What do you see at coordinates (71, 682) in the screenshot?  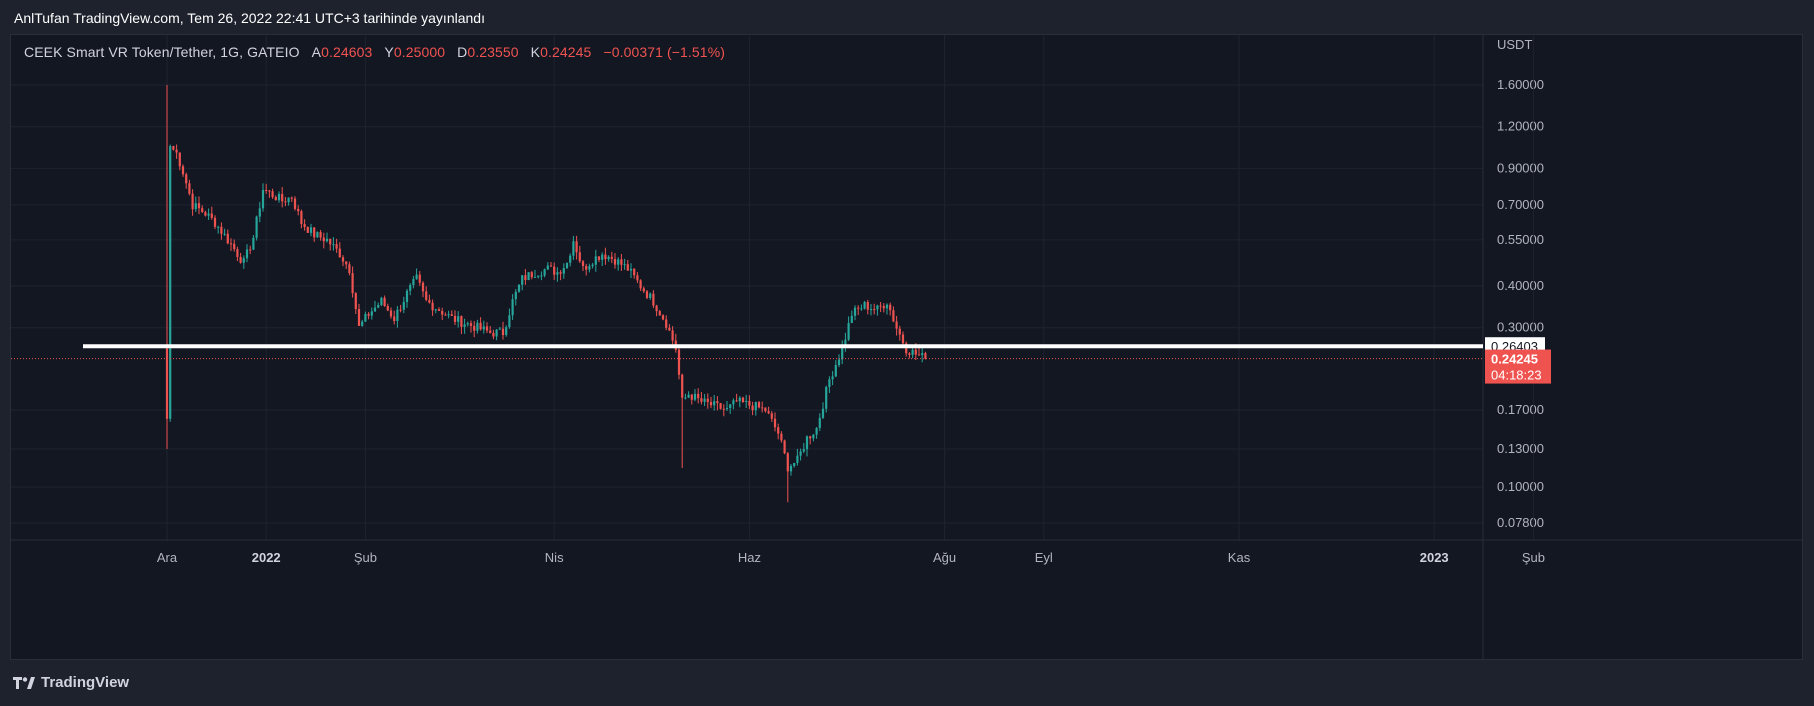 I see `footer-brand: TradingView` at bounding box center [71, 682].